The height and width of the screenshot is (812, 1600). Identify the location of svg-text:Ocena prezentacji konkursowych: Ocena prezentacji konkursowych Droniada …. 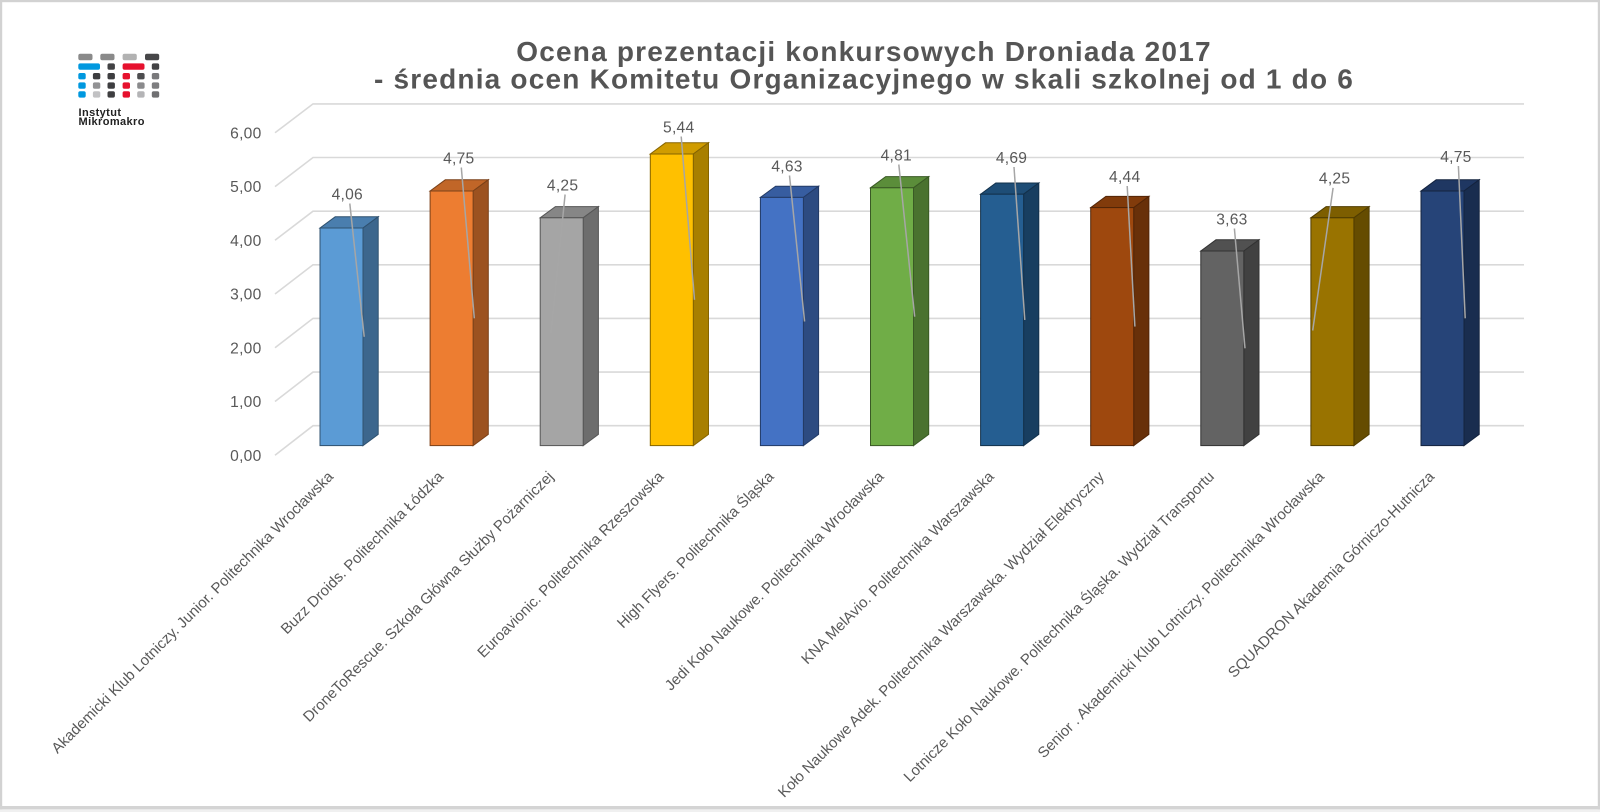
(864, 51).